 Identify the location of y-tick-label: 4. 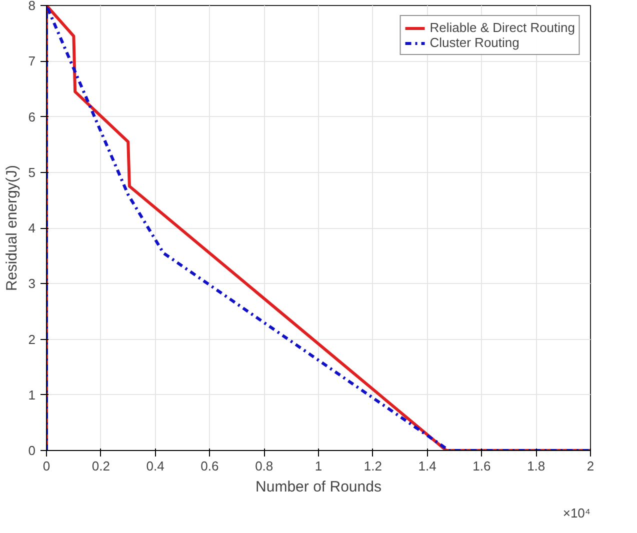
(32, 228).